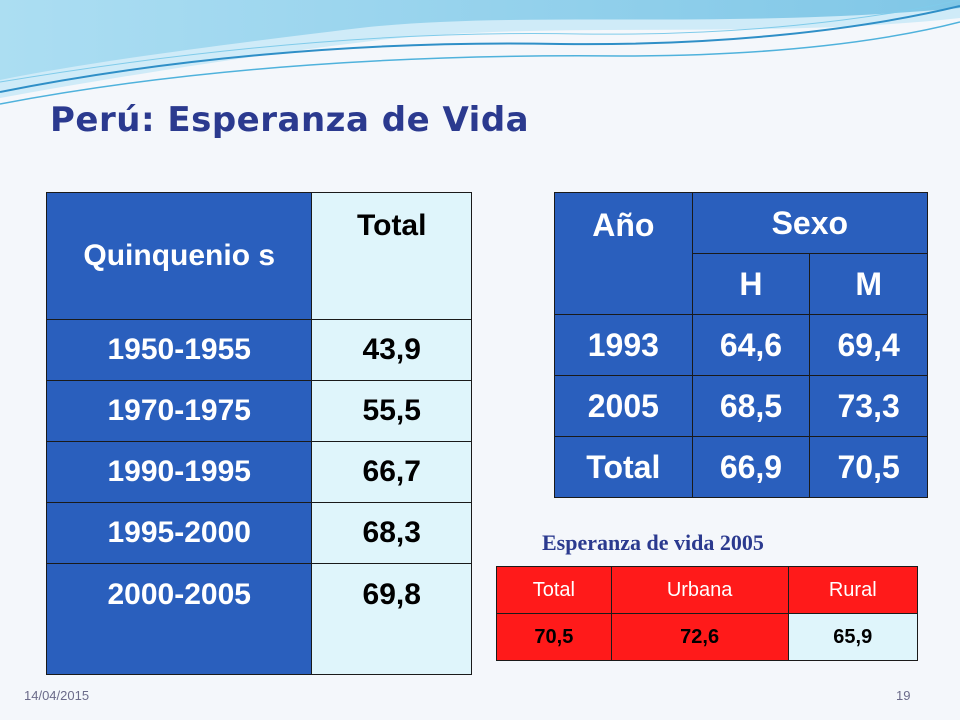 Image resolution: width=960 pixels, height=720 pixels. Describe the element at coordinates (391, 350) in the screenshot. I see `total-cell: 43,9` at that location.